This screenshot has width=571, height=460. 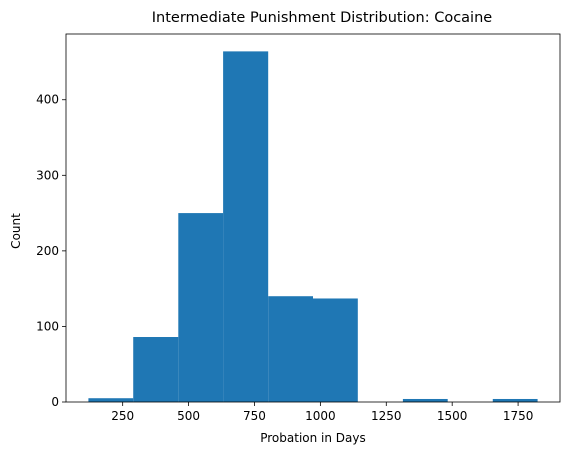 I want to click on x-axis-ticks: 250 500 750 1000 1250 1500 1750, so click(x=322, y=412).